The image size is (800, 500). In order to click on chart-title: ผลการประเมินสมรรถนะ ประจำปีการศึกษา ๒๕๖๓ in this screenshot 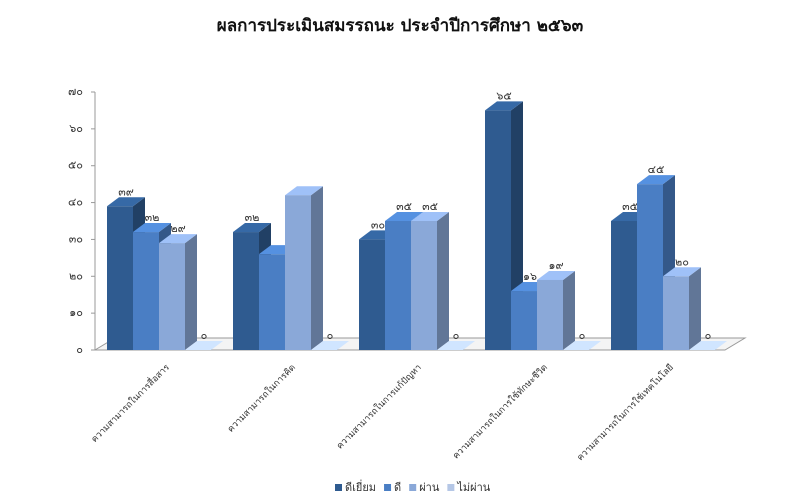, I will do `click(400, 25)`.